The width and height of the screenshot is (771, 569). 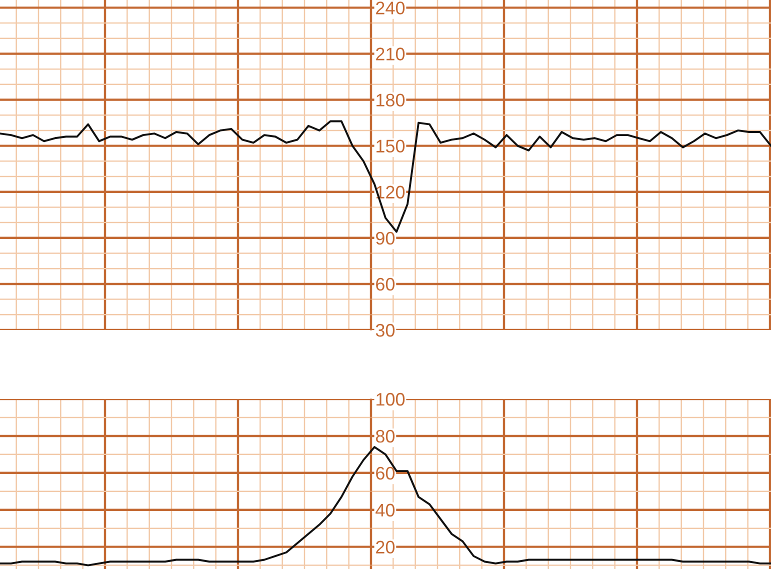 What do you see at coordinates (390, 146) in the screenshot?
I see `y-tick-label: 150` at bounding box center [390, 146].